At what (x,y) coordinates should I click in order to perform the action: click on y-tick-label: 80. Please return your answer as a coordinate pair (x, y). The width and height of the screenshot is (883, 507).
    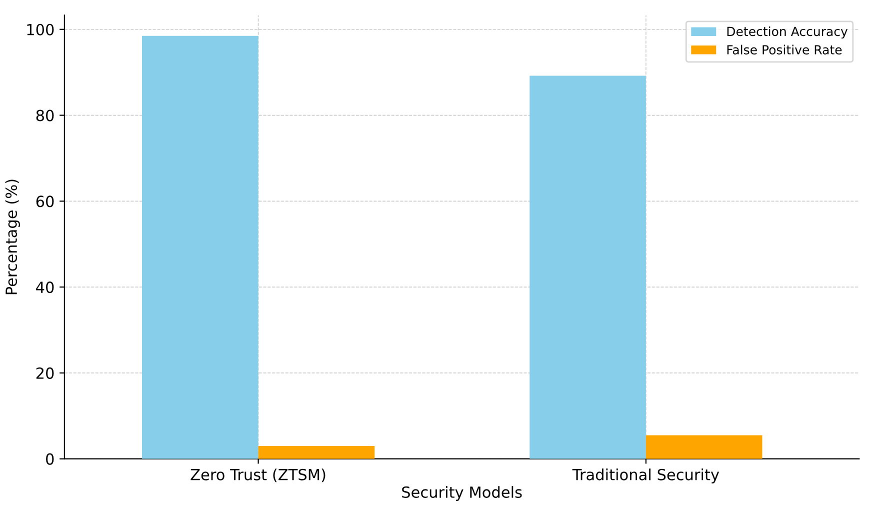
    Looking at the image, I should click on (45, 116).